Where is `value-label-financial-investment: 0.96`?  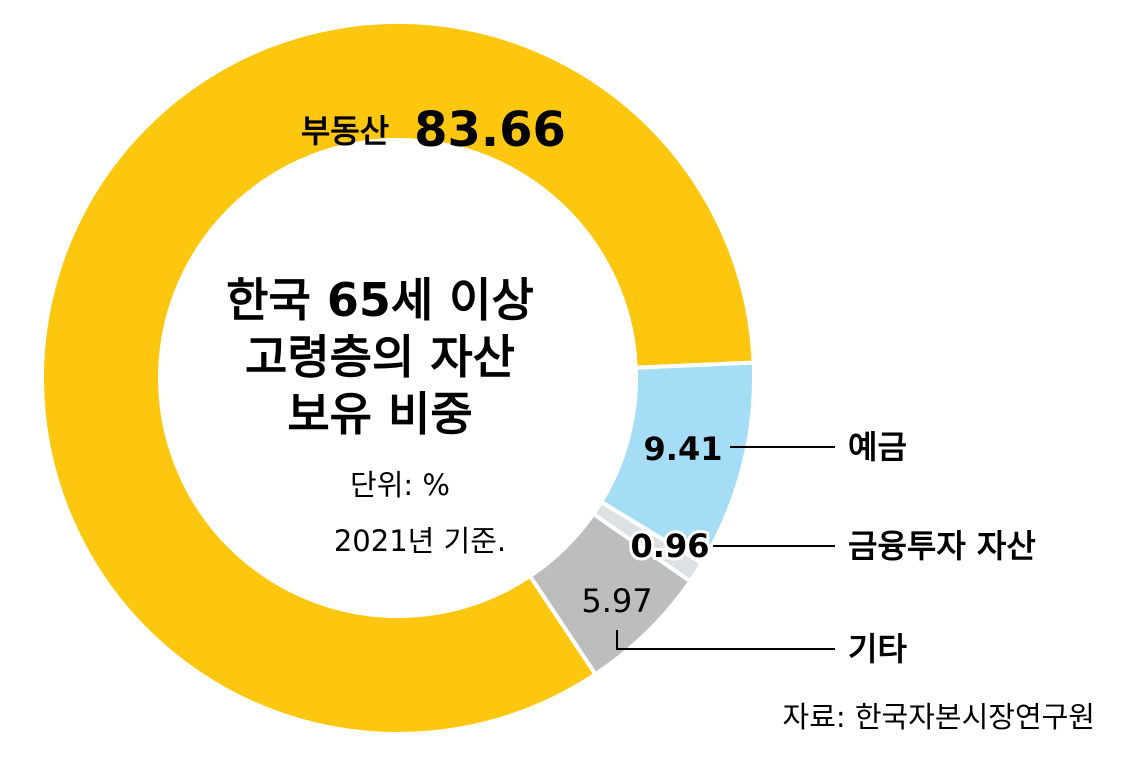 value-label-financial-investment: 0.96 is located at coordinates (670, 546).